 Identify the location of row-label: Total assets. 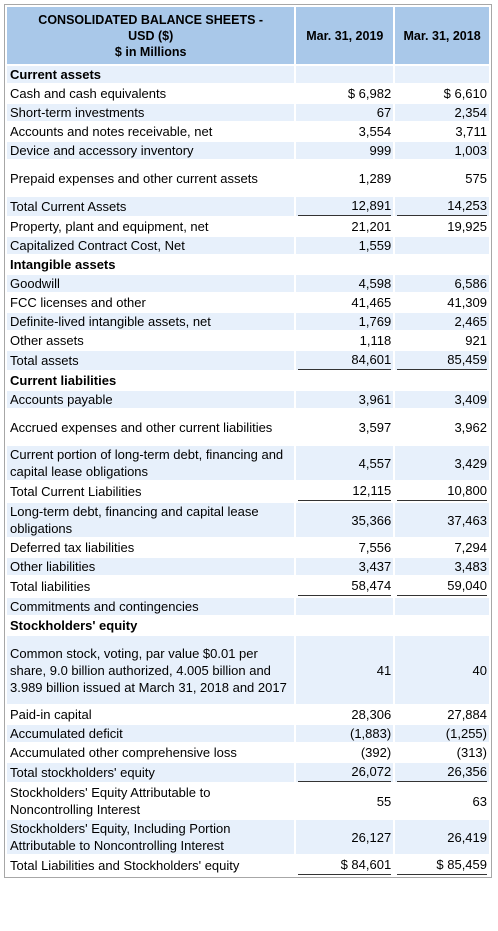
(151, 360).